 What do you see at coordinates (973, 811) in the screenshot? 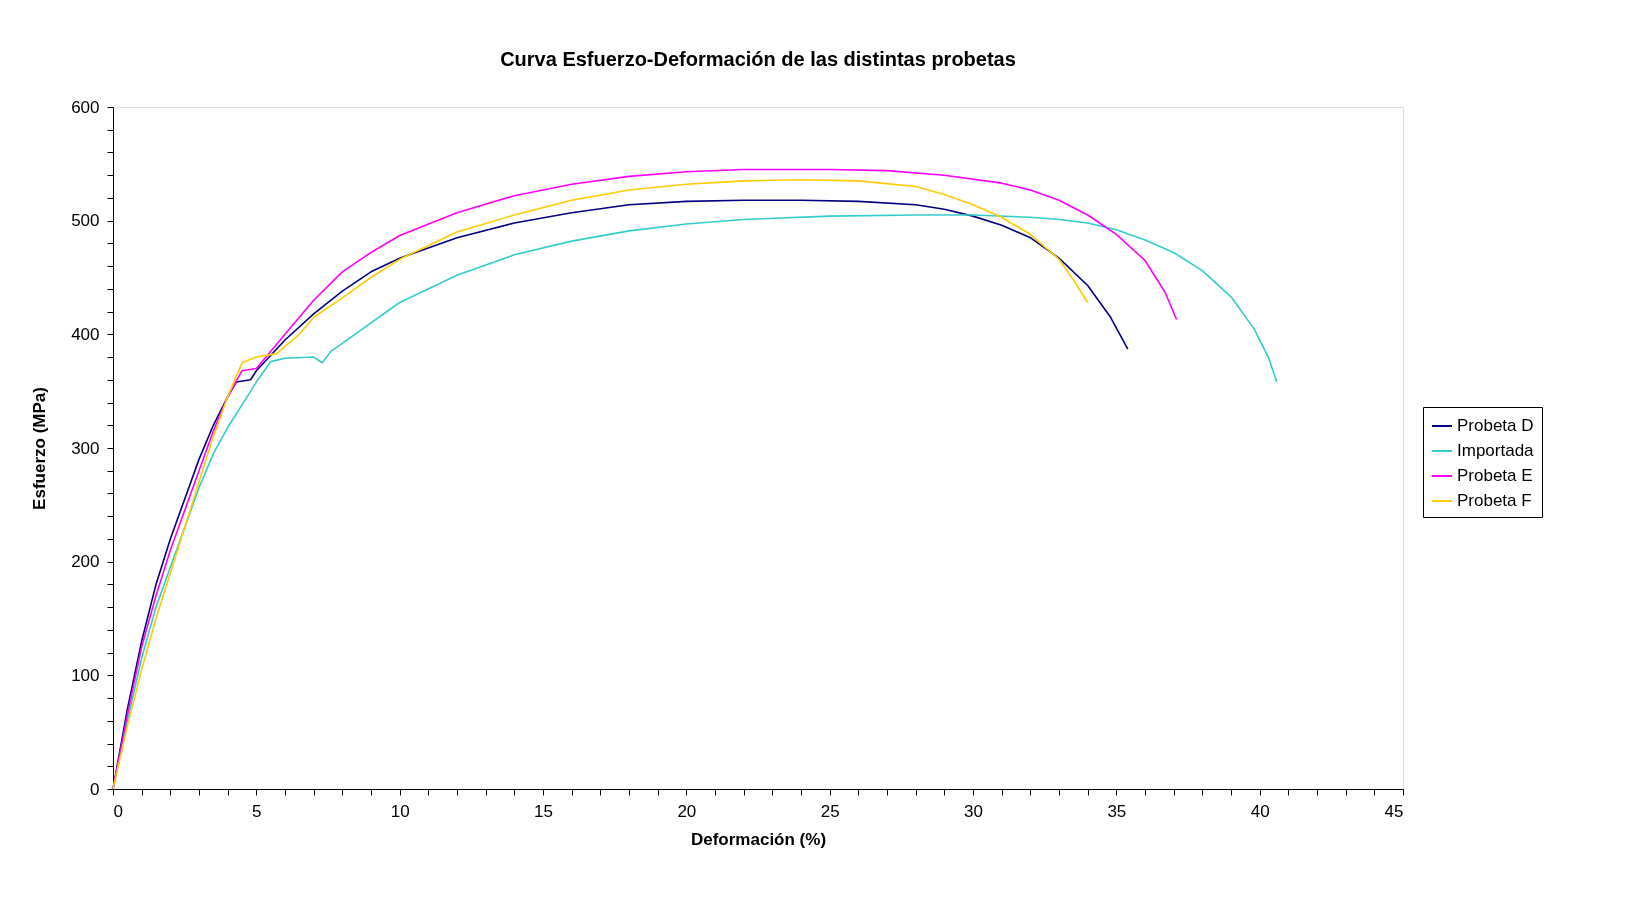
I see `x-tick-label: 30` at bounding box center [973, 811].